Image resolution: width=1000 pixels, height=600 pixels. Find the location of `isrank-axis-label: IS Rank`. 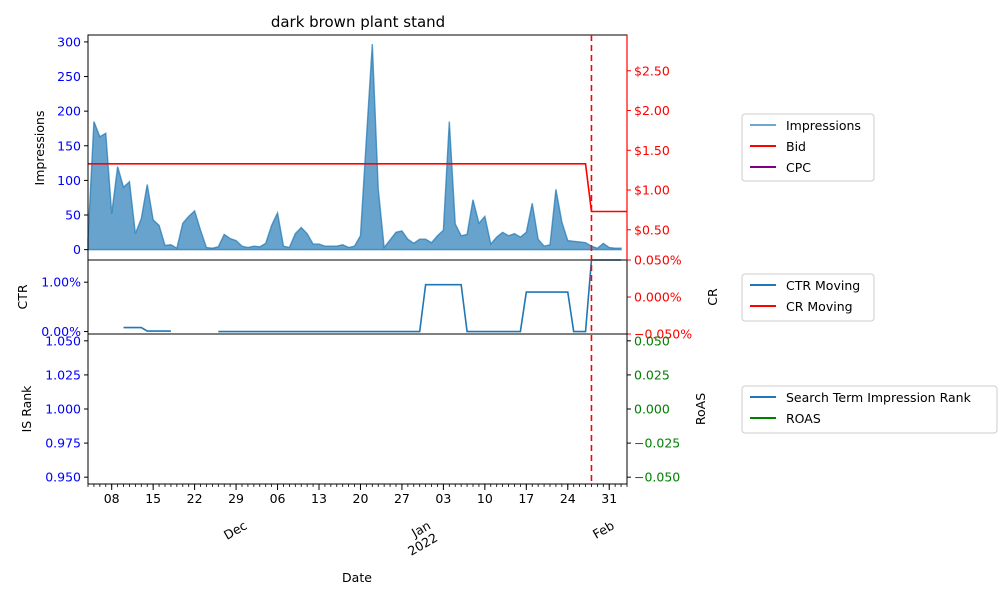

isrank-axis-label: IS Rank is located at coordinates (26, 409).